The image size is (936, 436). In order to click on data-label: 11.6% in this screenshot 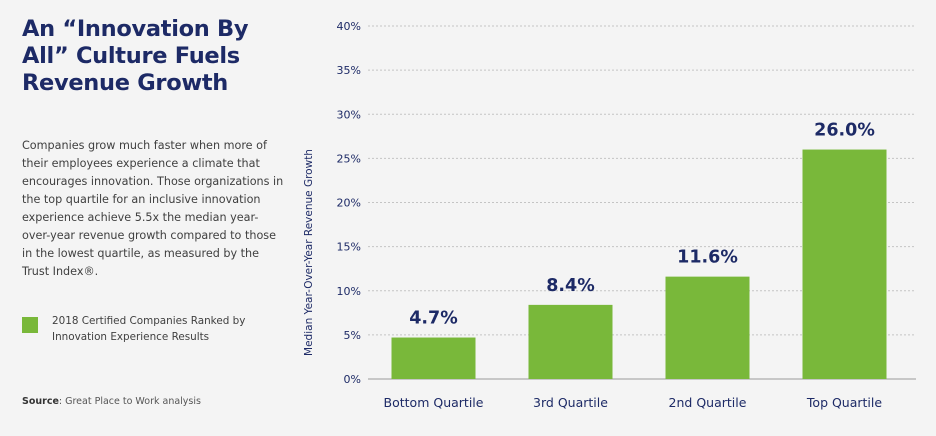, I will do `click(707, 258)`.